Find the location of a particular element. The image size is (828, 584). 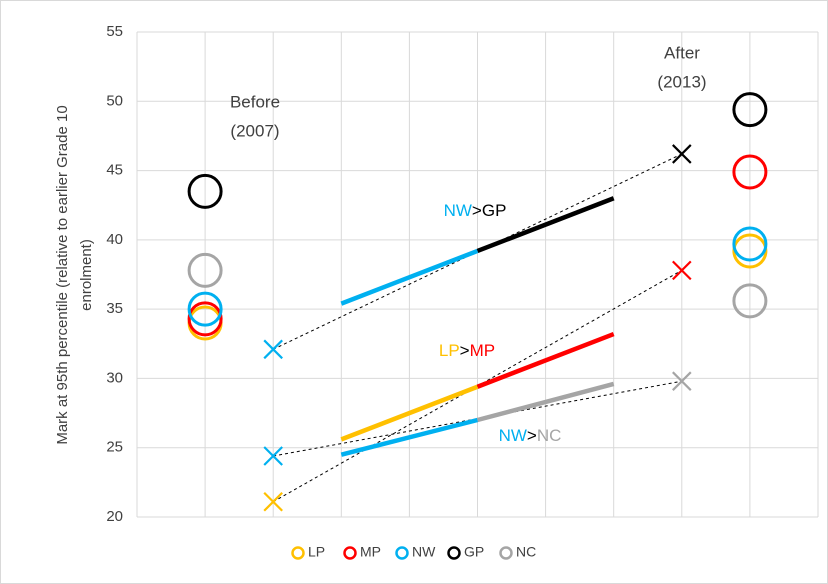

segment-label: NW>GP is located at coordinates (475, 210).